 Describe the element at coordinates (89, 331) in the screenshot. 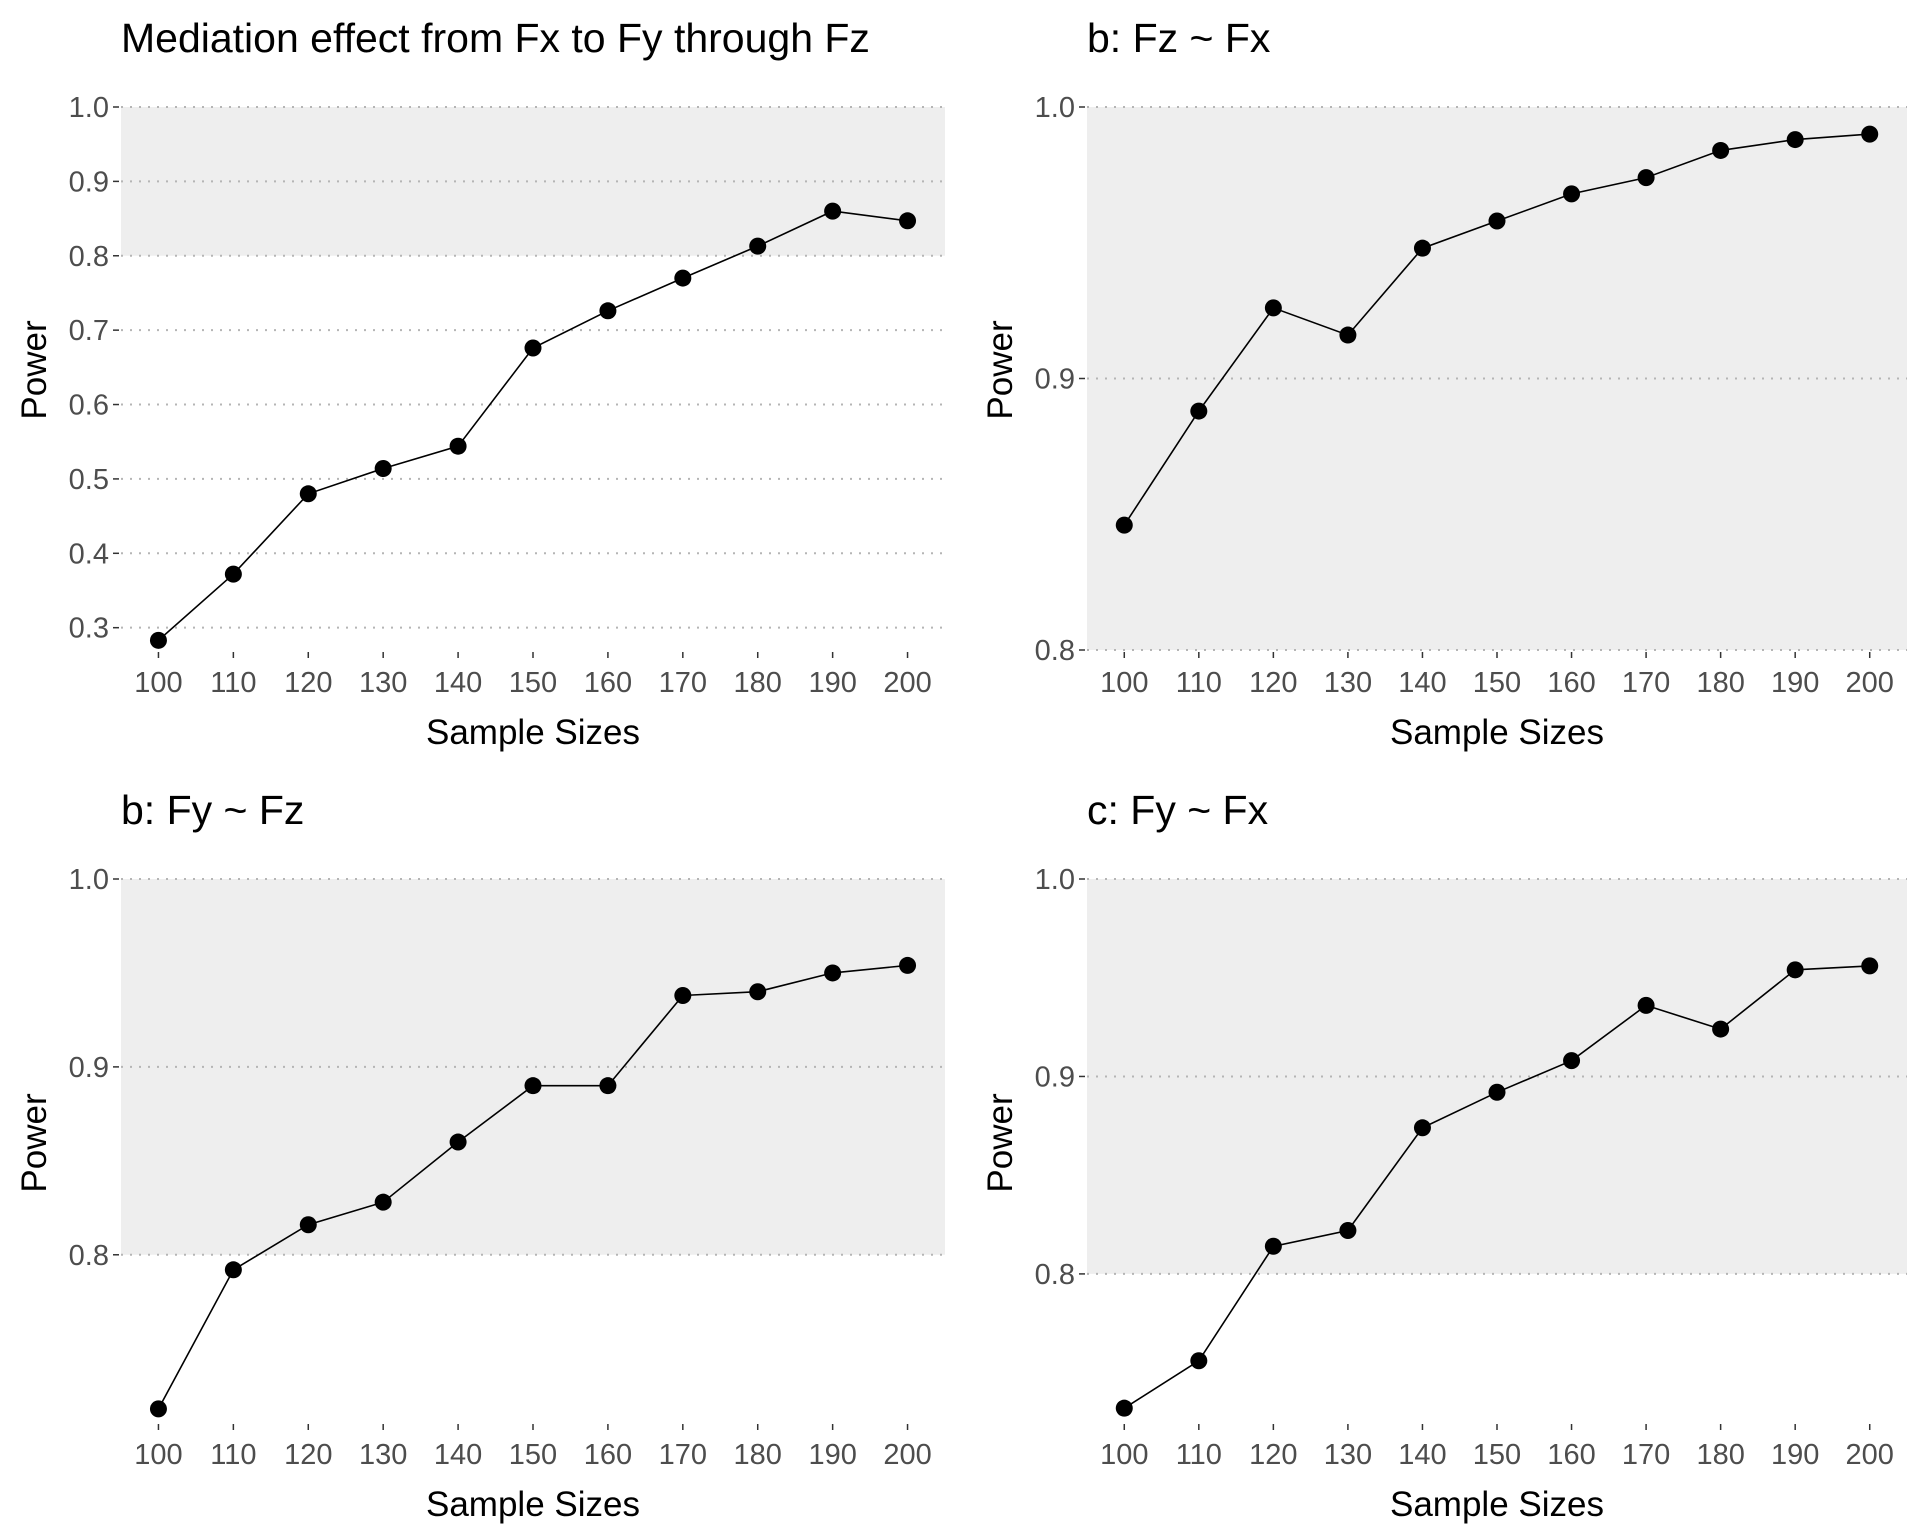

I see `y-tick-label: 0.7` at that location.